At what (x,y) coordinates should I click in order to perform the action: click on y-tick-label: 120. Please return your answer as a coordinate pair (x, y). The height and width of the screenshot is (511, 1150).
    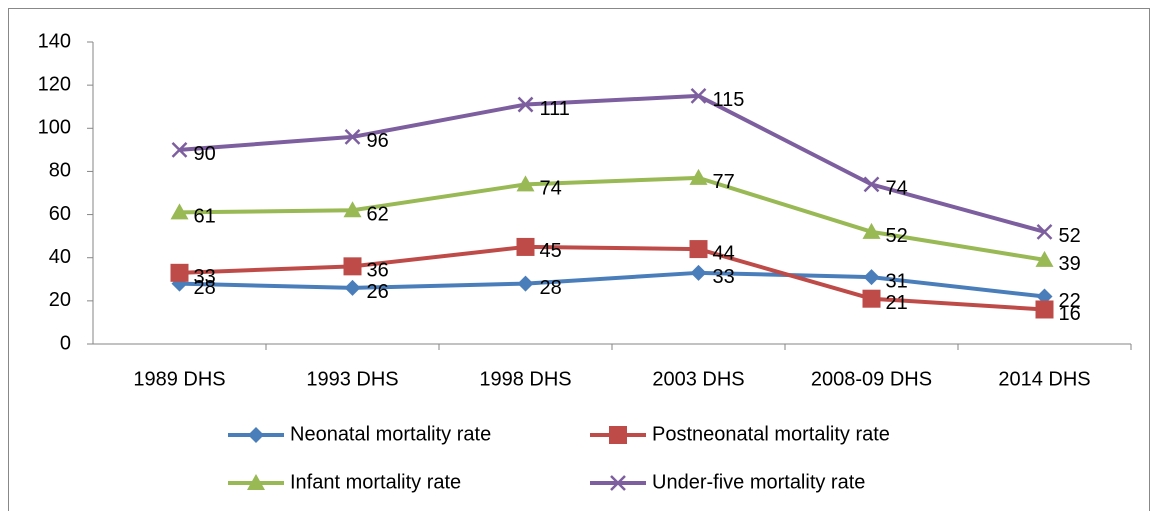
    Looking at the image, I should click on (54, 84).